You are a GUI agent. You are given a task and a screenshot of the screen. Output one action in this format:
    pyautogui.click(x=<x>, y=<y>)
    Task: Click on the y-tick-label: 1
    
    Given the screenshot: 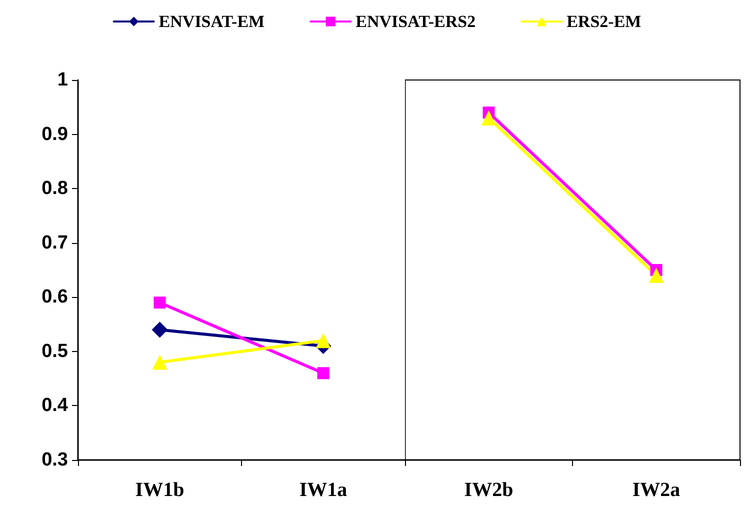 What is the action you would take?
    pyautogui.click(x=62, y=80)
    